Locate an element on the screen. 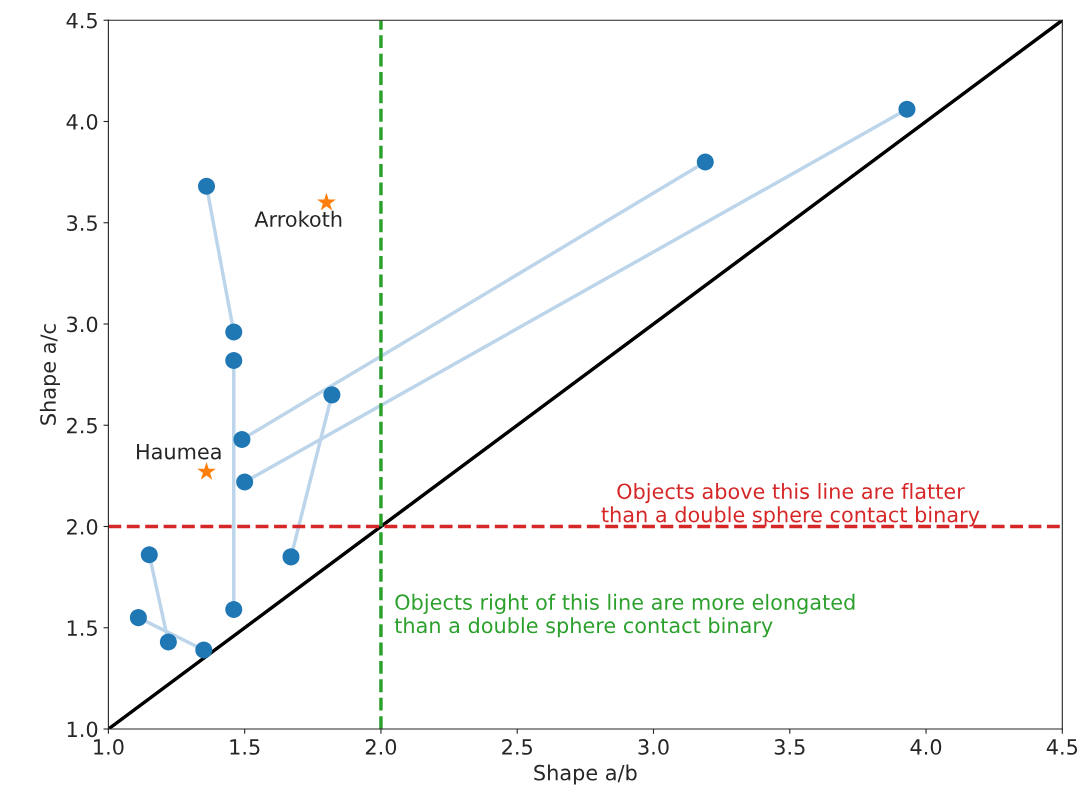  y-tick-label: 4.0 is located at coordinates (82, 121).